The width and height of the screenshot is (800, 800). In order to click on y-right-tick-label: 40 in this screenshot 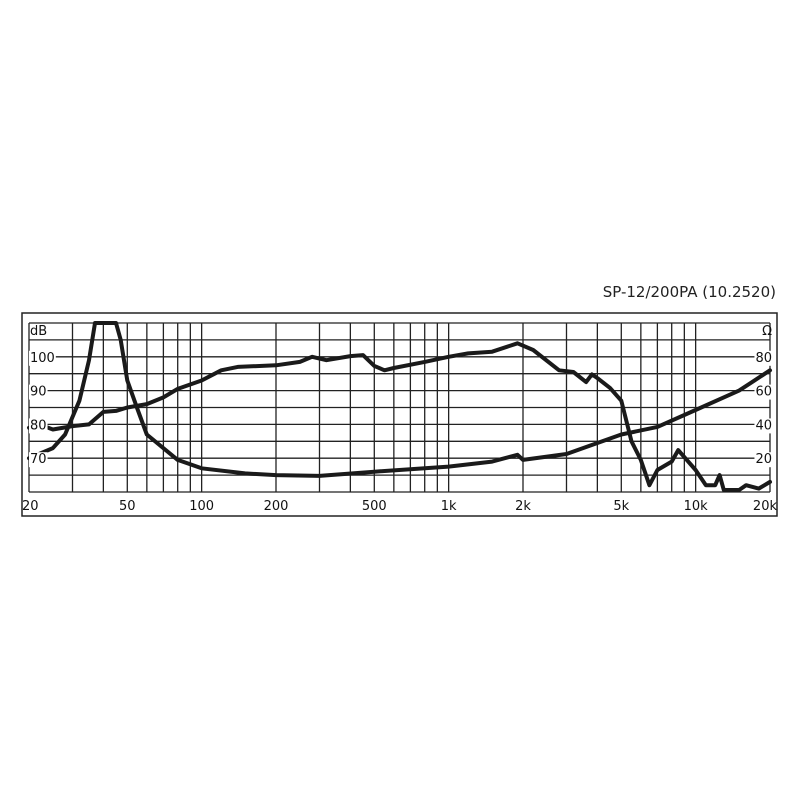, I will do `click(763, 425)`.